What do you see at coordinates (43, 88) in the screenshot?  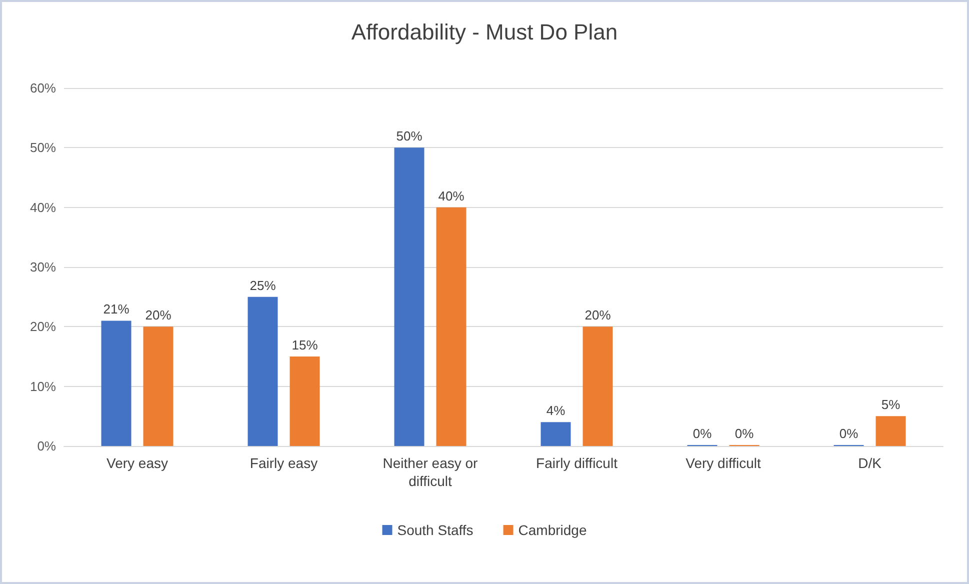 I see `y-tick-label: 60%` at bounding box center [43, 88].